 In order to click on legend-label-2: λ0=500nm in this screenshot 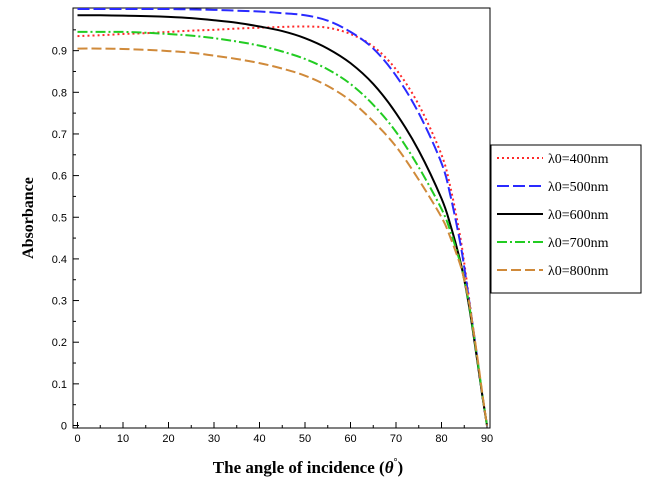, I will do `click(578, 187)`.